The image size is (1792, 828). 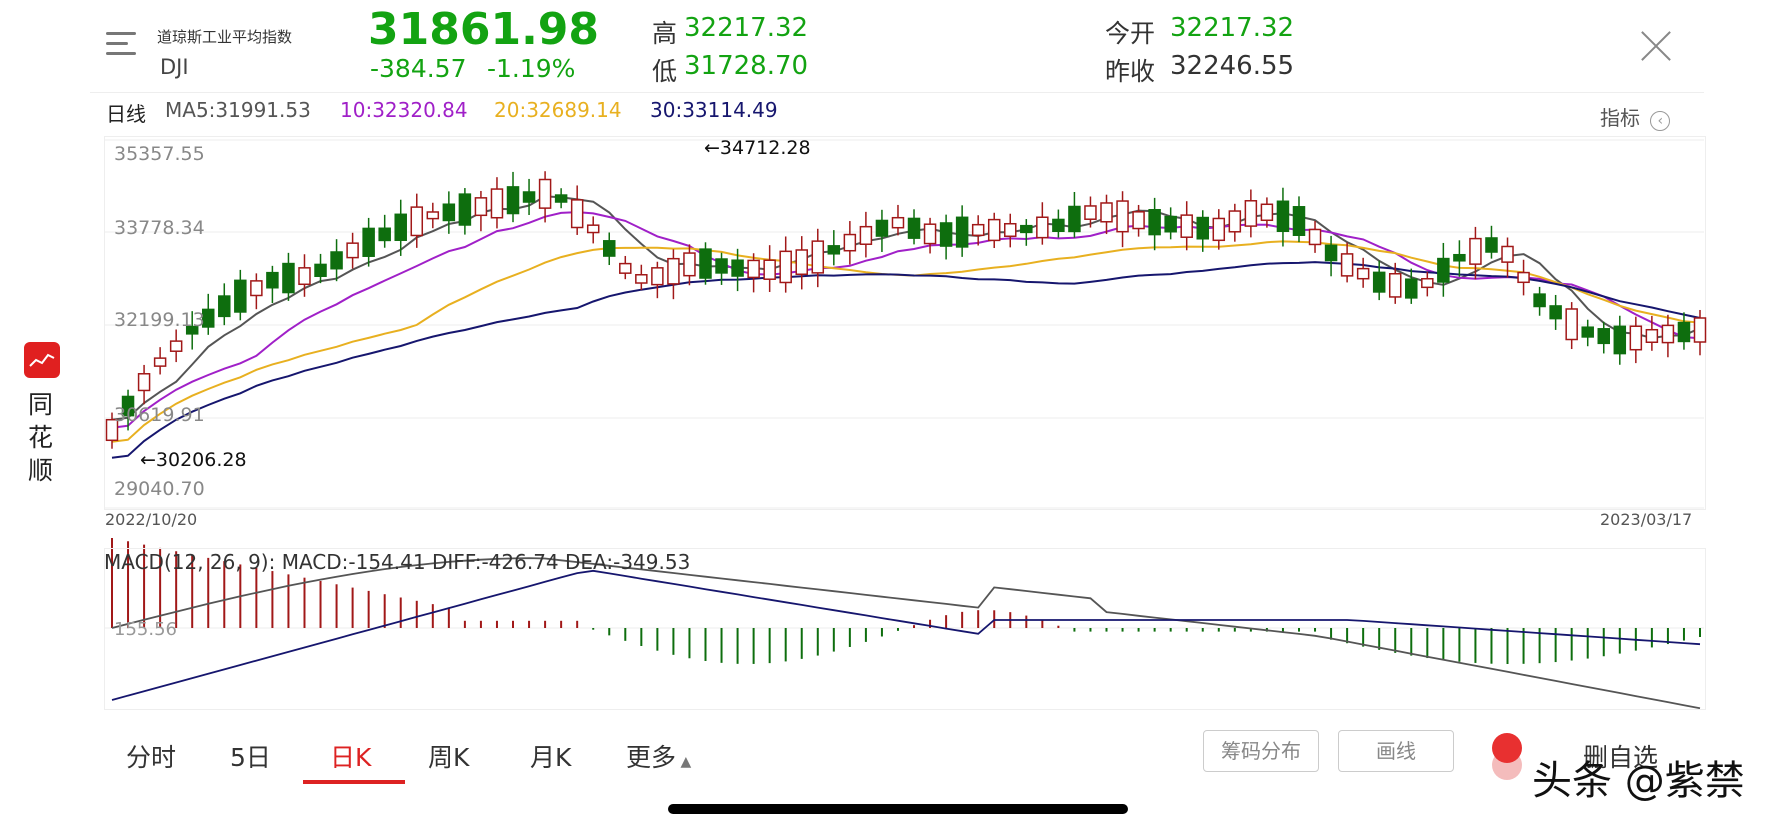 I want to click on price-change: -384.57, so click(x=418, y=68).